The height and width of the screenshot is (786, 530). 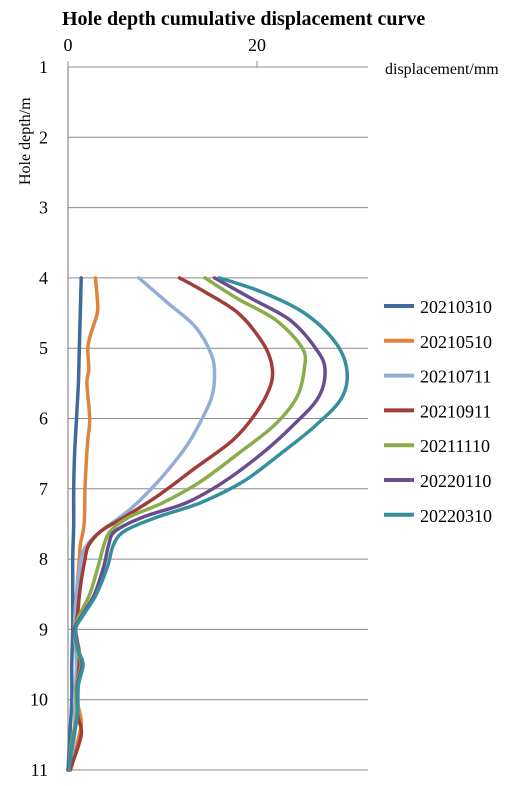 I want to click on y-axis-label: Hole depth/m, so click(x=25, y=141).